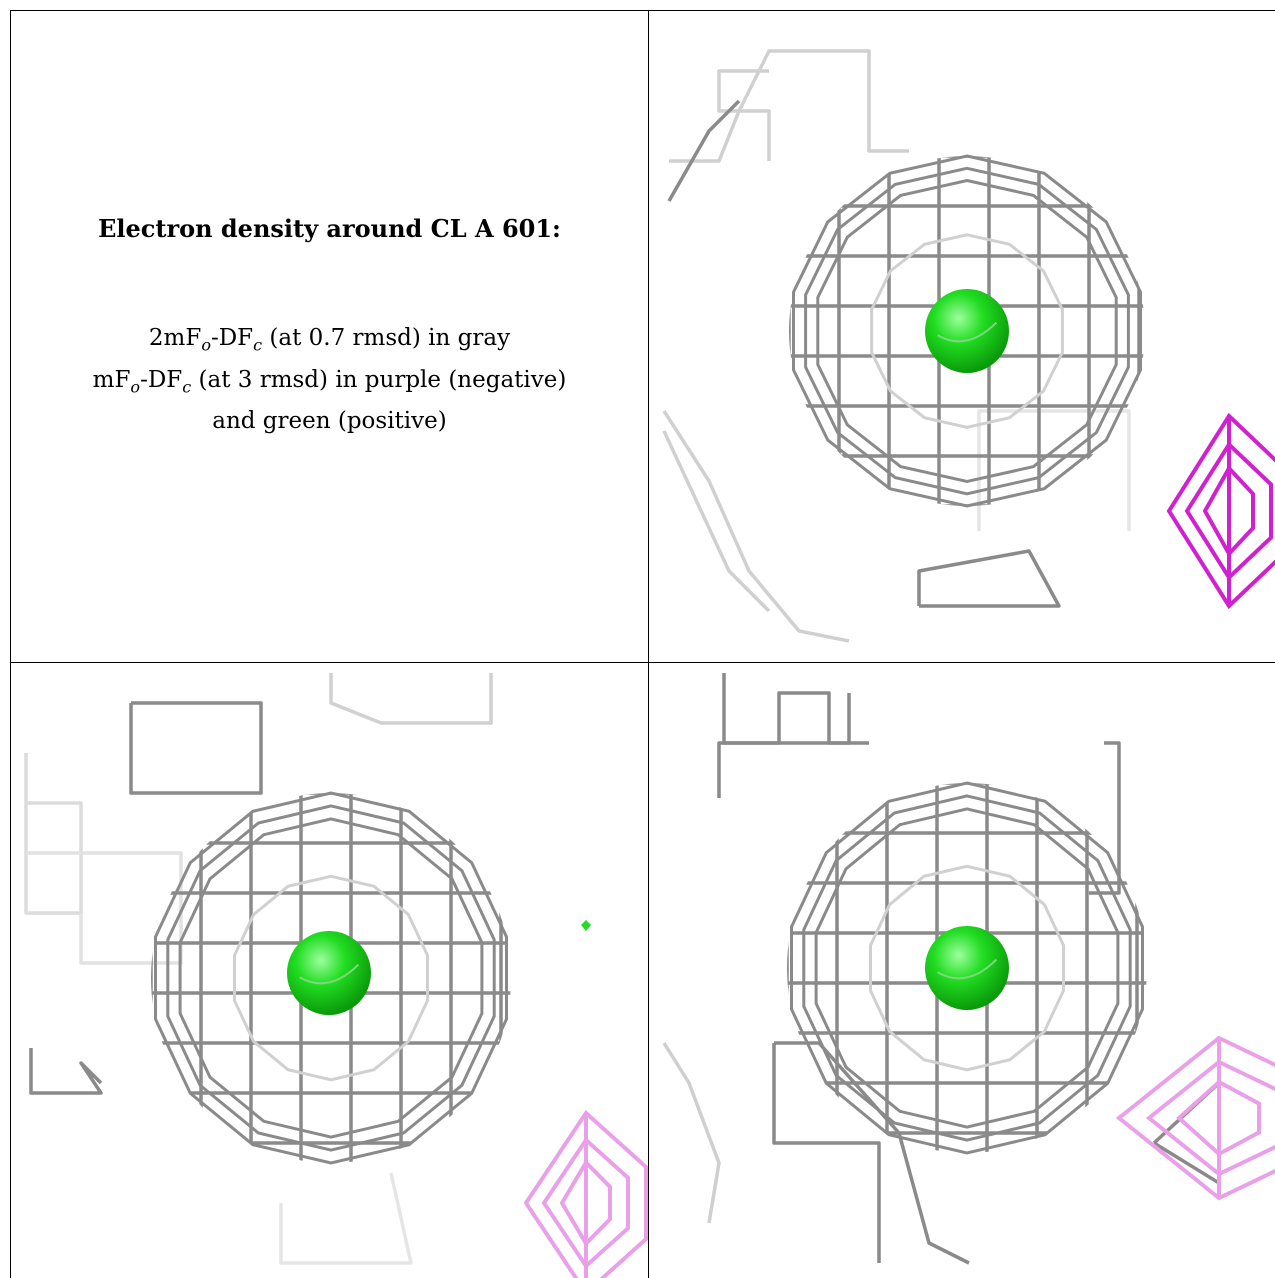 Image resolution: width=1275 pixels, height=1278 pixels. What do you see at coordinates (329, 340) in the screenshot?
I see `caption-line-1: 2mFo-DFc (at 0.7 rmsd) in gray` at bounding box center [329, 340].